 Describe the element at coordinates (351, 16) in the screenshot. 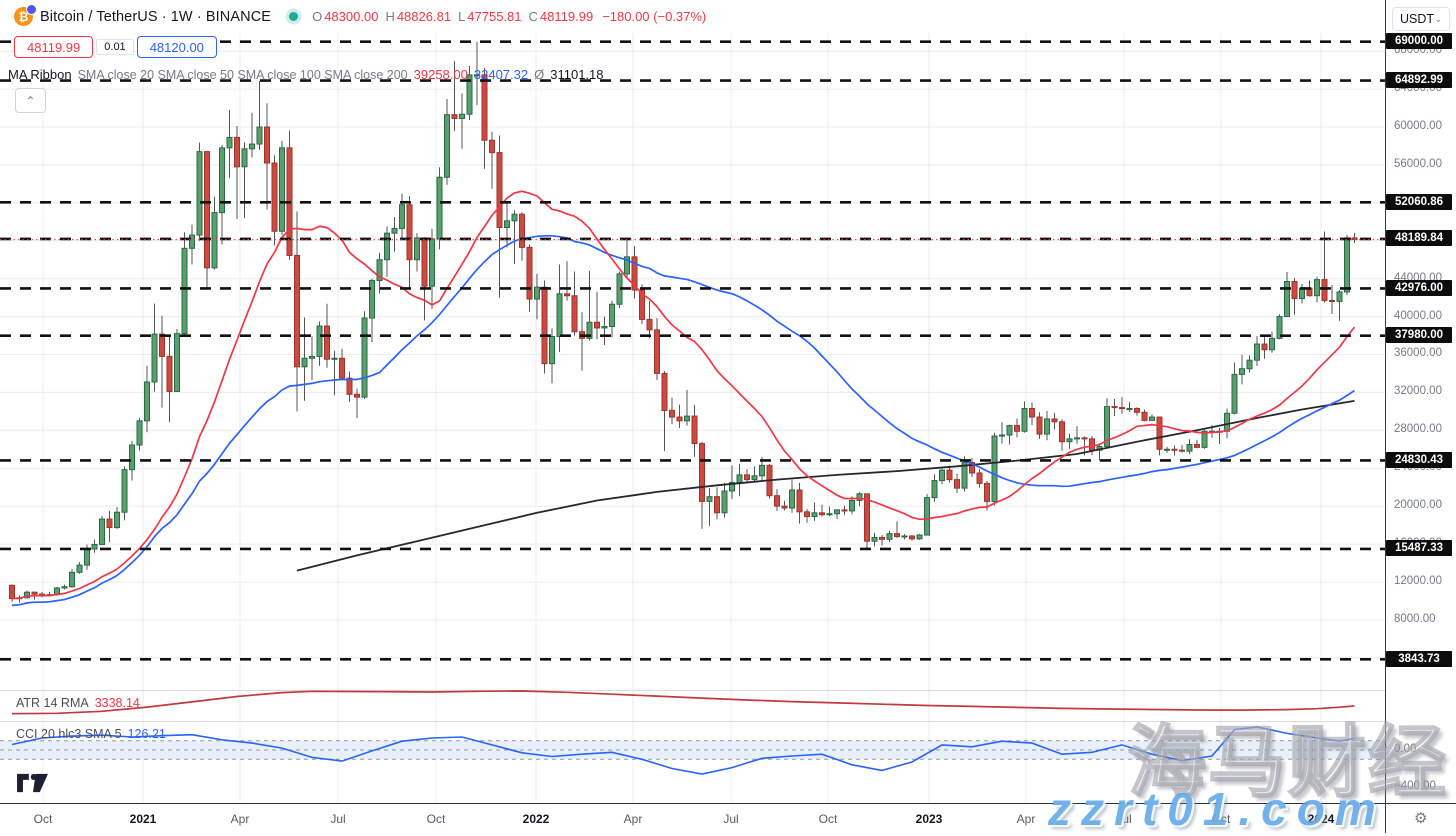

I see `open-value: 48300.00` at that location.